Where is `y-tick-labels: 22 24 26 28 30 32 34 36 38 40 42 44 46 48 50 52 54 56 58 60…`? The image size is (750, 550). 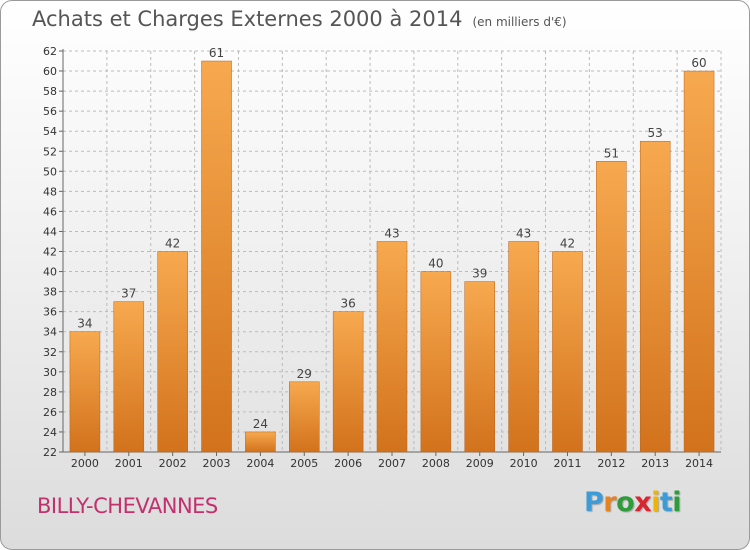
y-tick-labels: 22 24 26 28 30 32 34 36 38 40 42 44 46 48 50 52 54 56 58 60… is located at coordinates (50, 252).